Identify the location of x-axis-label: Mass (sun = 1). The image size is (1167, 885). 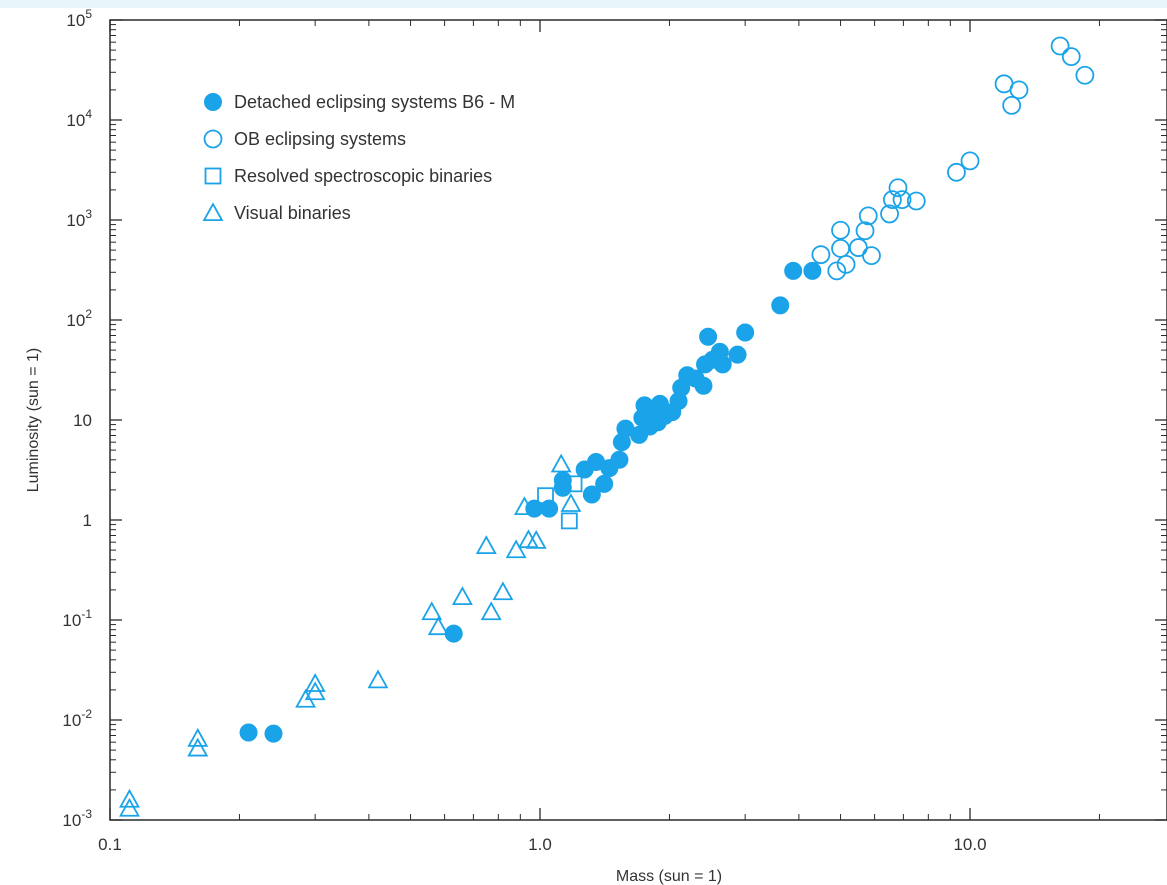
(669, 876).